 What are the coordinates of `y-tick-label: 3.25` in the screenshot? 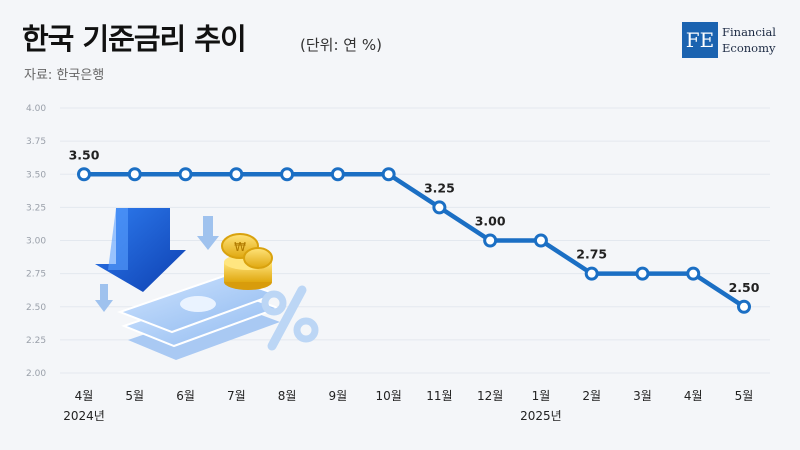 It's located at (36, 208).